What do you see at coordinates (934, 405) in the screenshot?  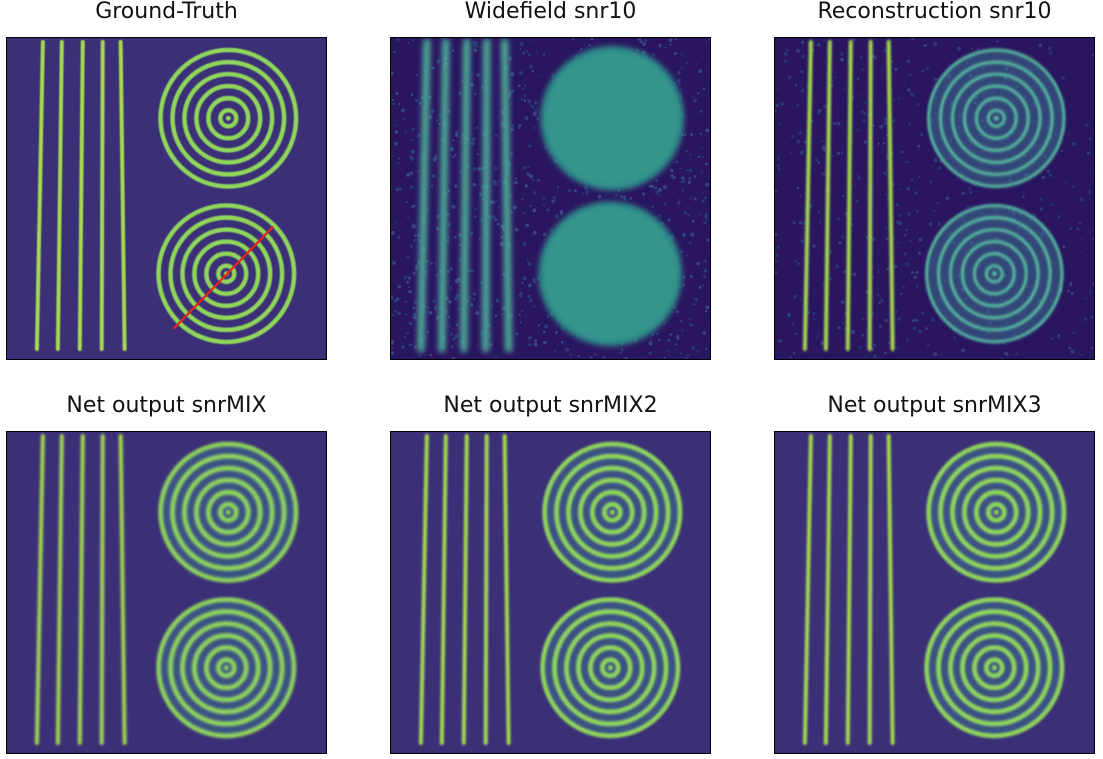 I see `panel-title: Net output snrMIX3` at bounding box center [934, 405].